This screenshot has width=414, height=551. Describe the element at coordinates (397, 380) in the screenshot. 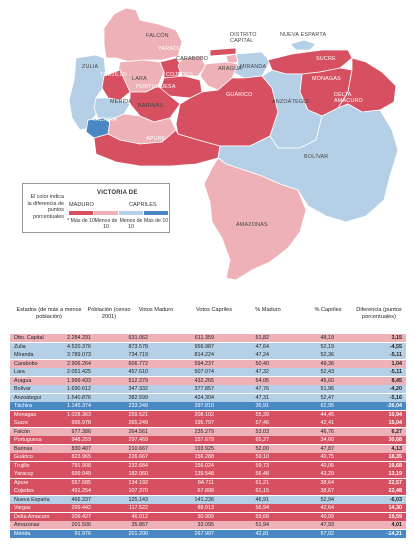

I see `cell-difference: 8,45` at that location.